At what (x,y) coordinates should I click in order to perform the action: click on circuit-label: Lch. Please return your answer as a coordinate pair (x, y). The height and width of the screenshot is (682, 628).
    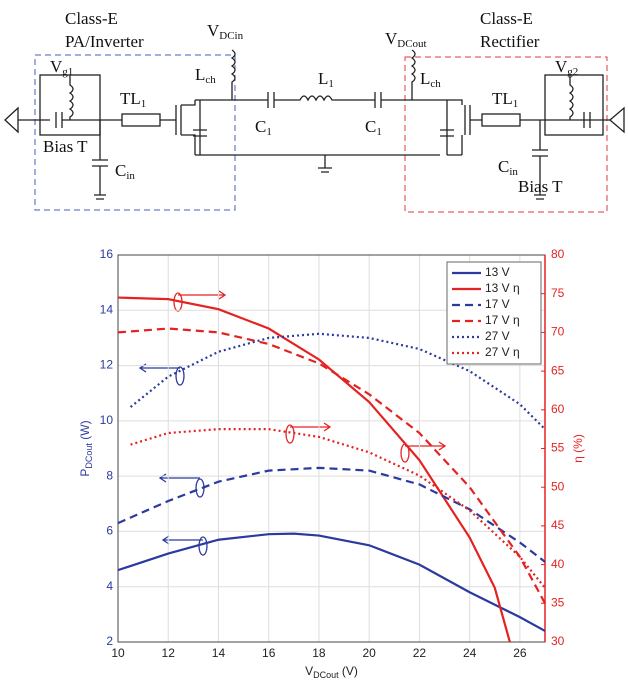
    Looking at the image, I should click on (430, 79).